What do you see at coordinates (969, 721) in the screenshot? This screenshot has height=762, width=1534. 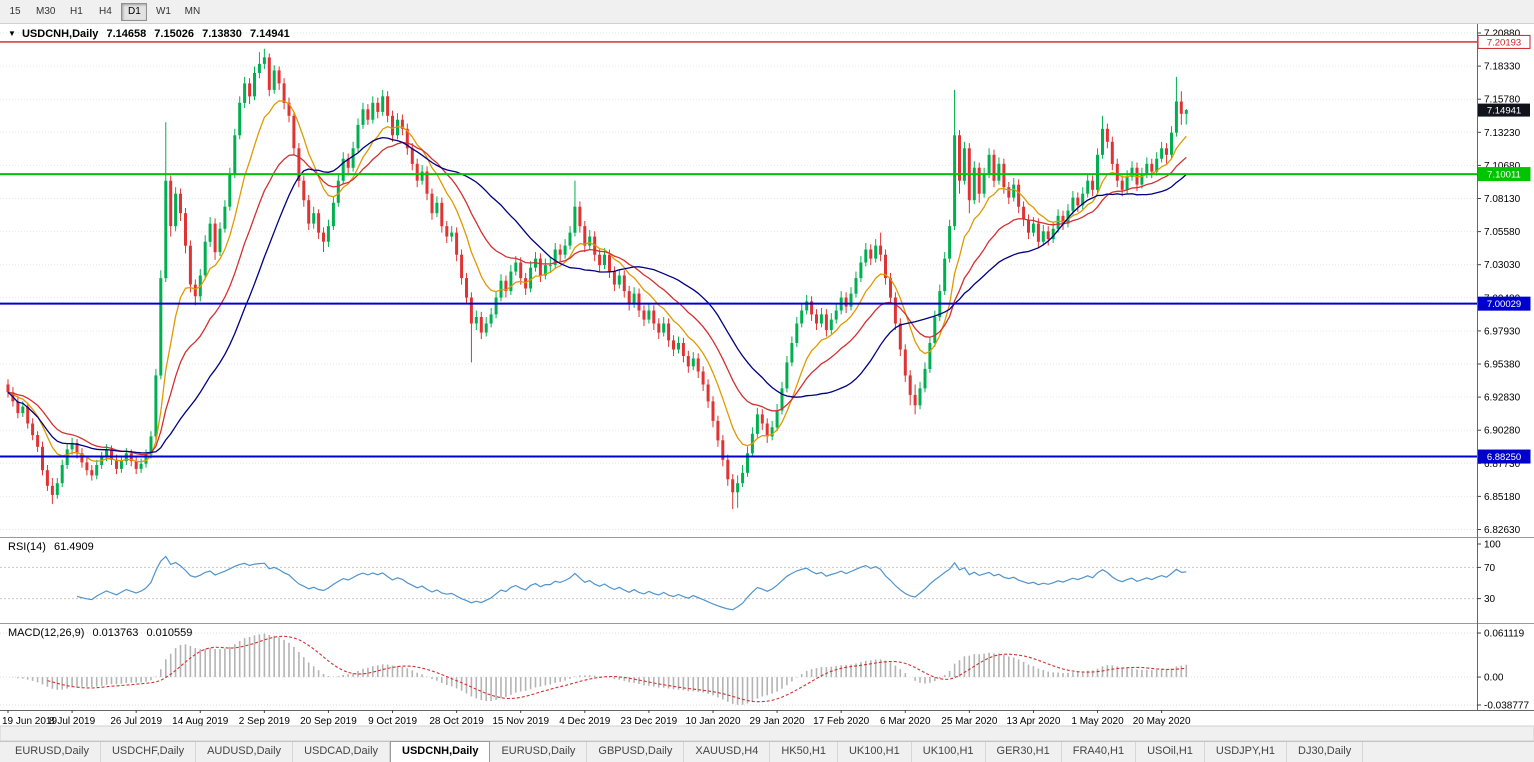 I see `svg-text: 25 Mar 2020` at bounding box center [969, 721].